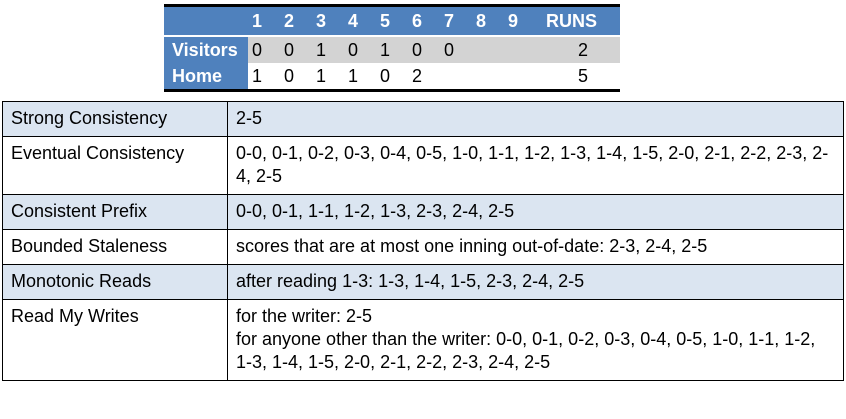 Image resolution: width=846 pixels, height=419 pixels. What do you see at coordinates (115, 212) in the screenshot?
I see `guarantee-name: Consistent Prefix` at bounding box center [115, 212].